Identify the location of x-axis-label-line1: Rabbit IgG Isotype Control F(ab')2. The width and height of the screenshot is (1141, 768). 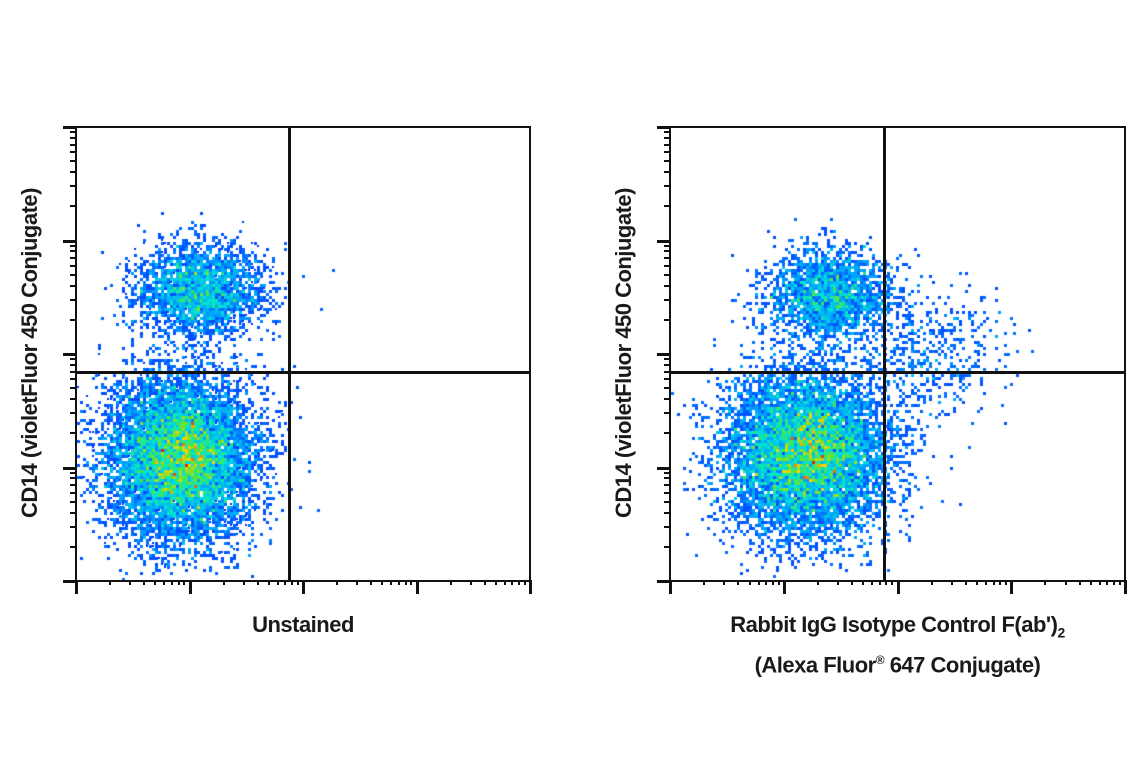
(897, 626).